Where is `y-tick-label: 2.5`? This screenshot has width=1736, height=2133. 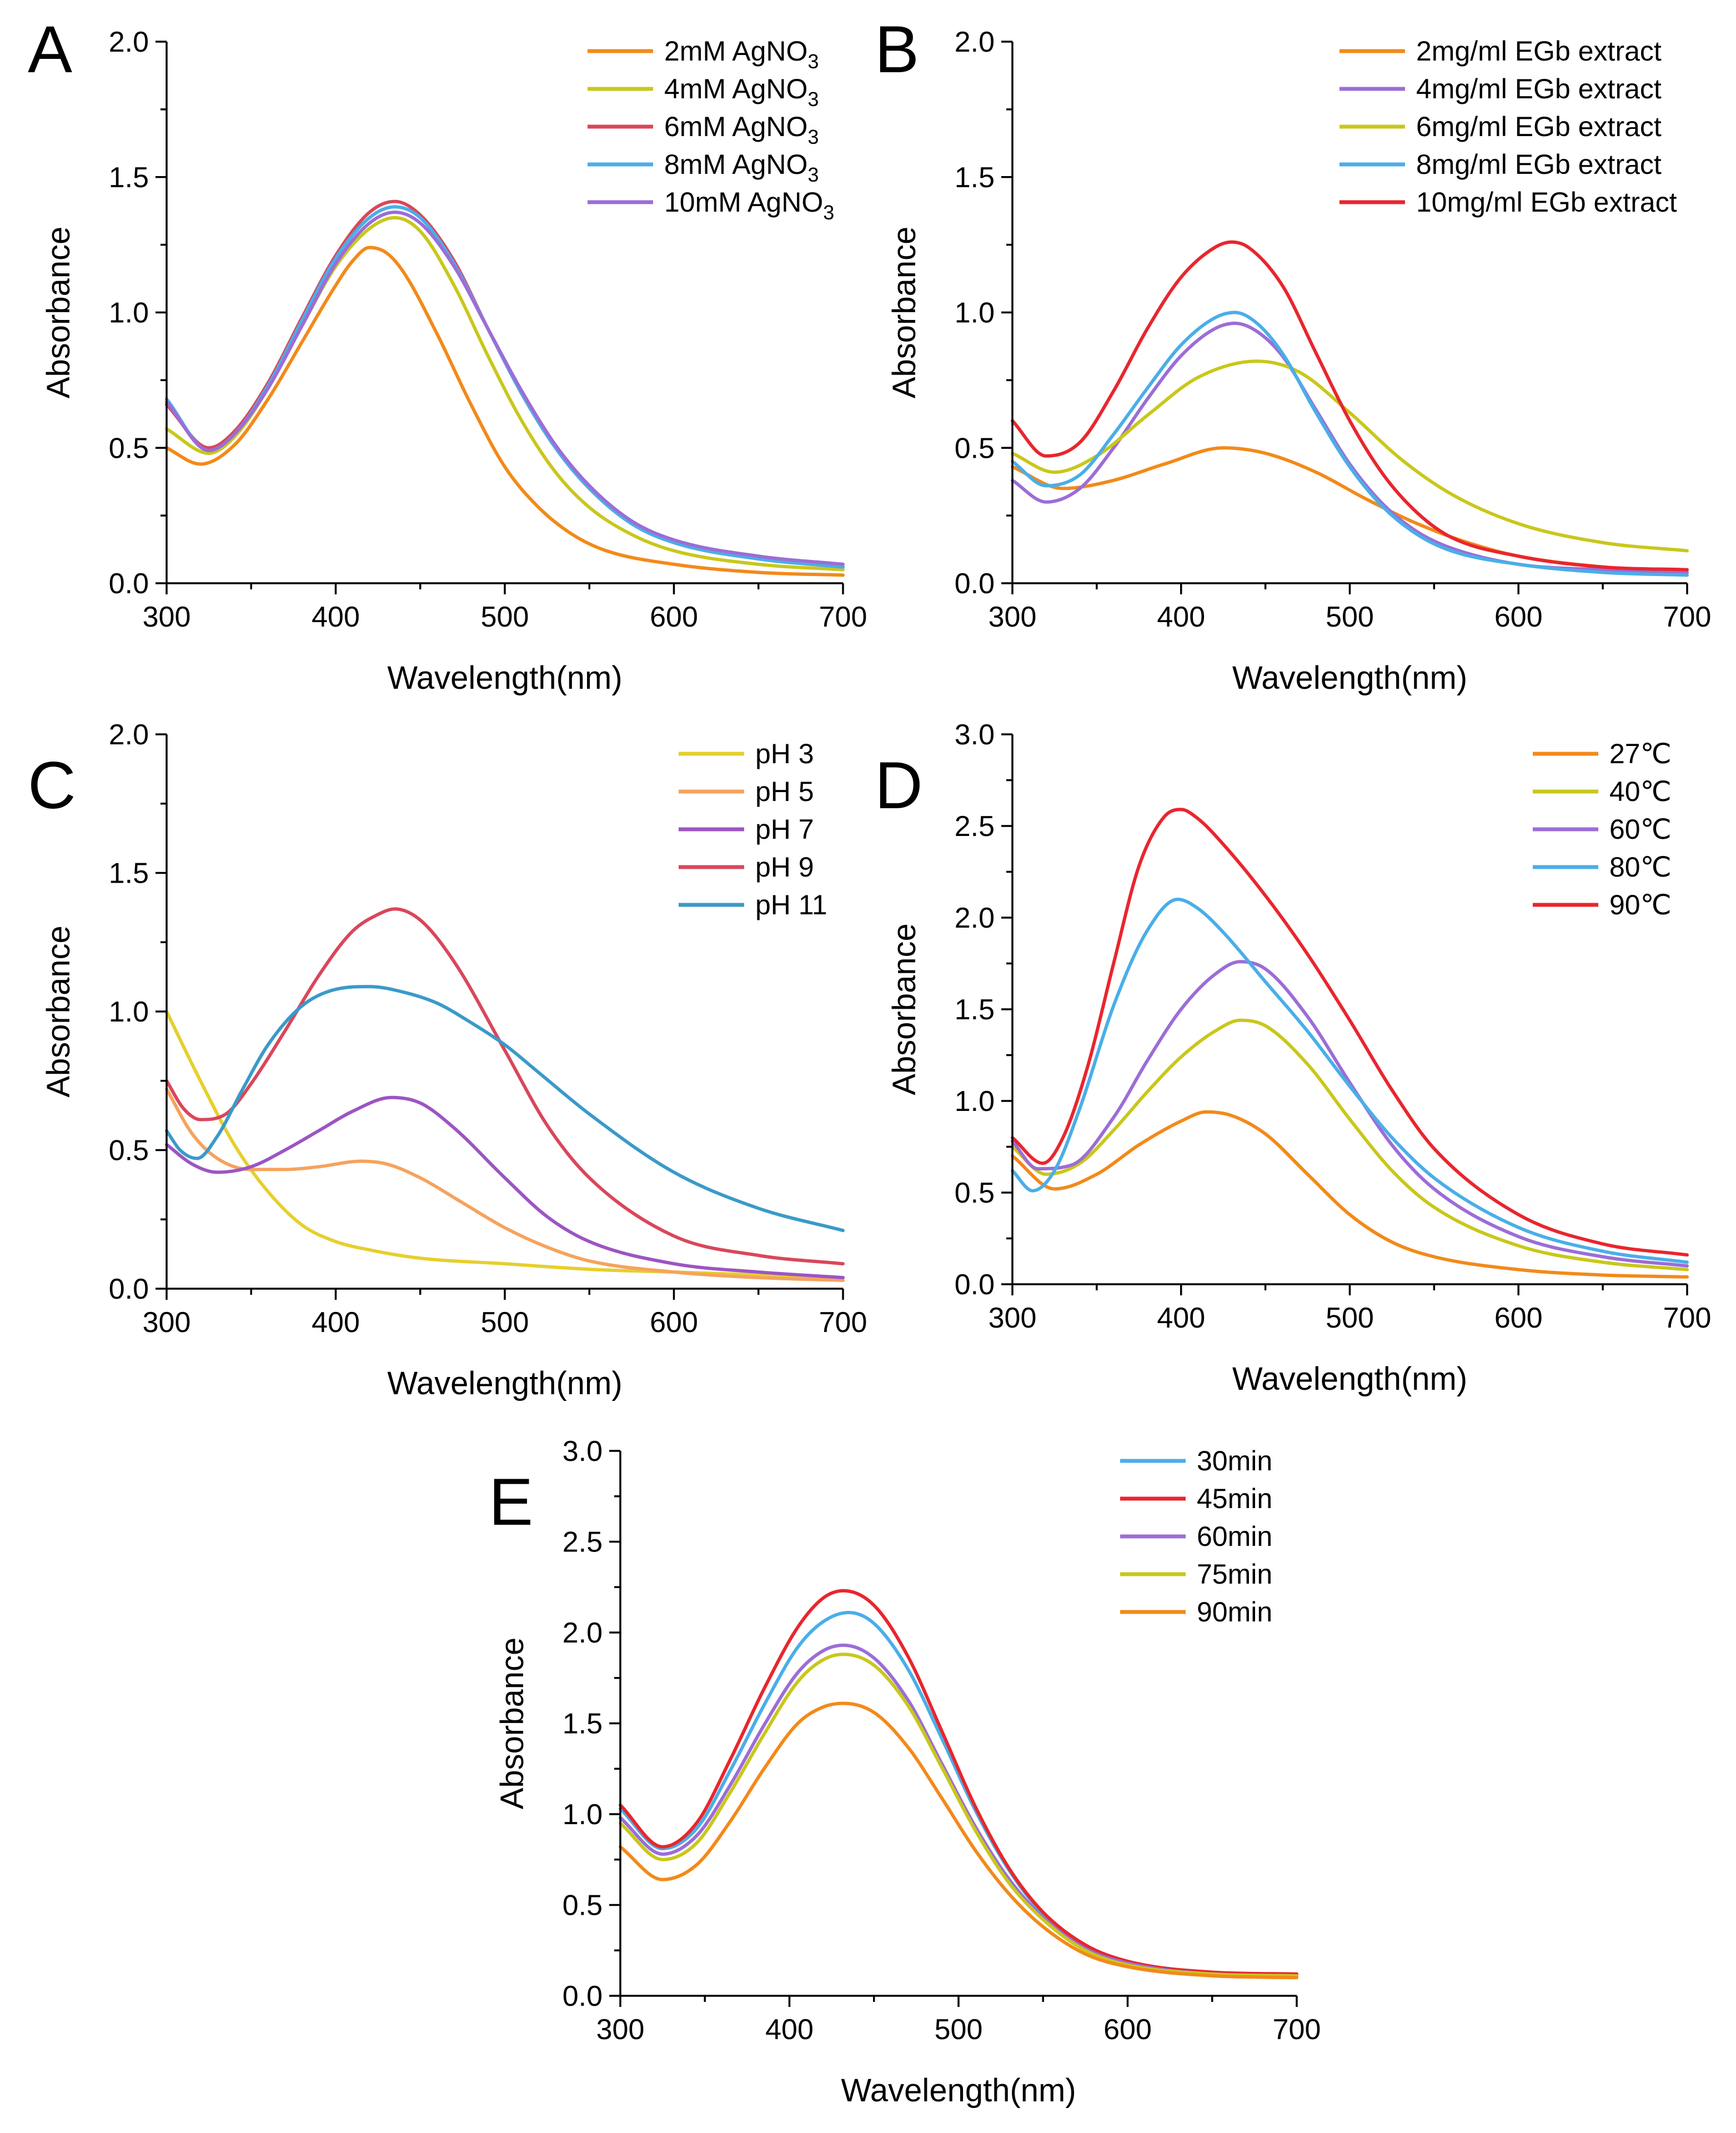
y-tick-label: 2.5 is located at coordinates (583, 1542).